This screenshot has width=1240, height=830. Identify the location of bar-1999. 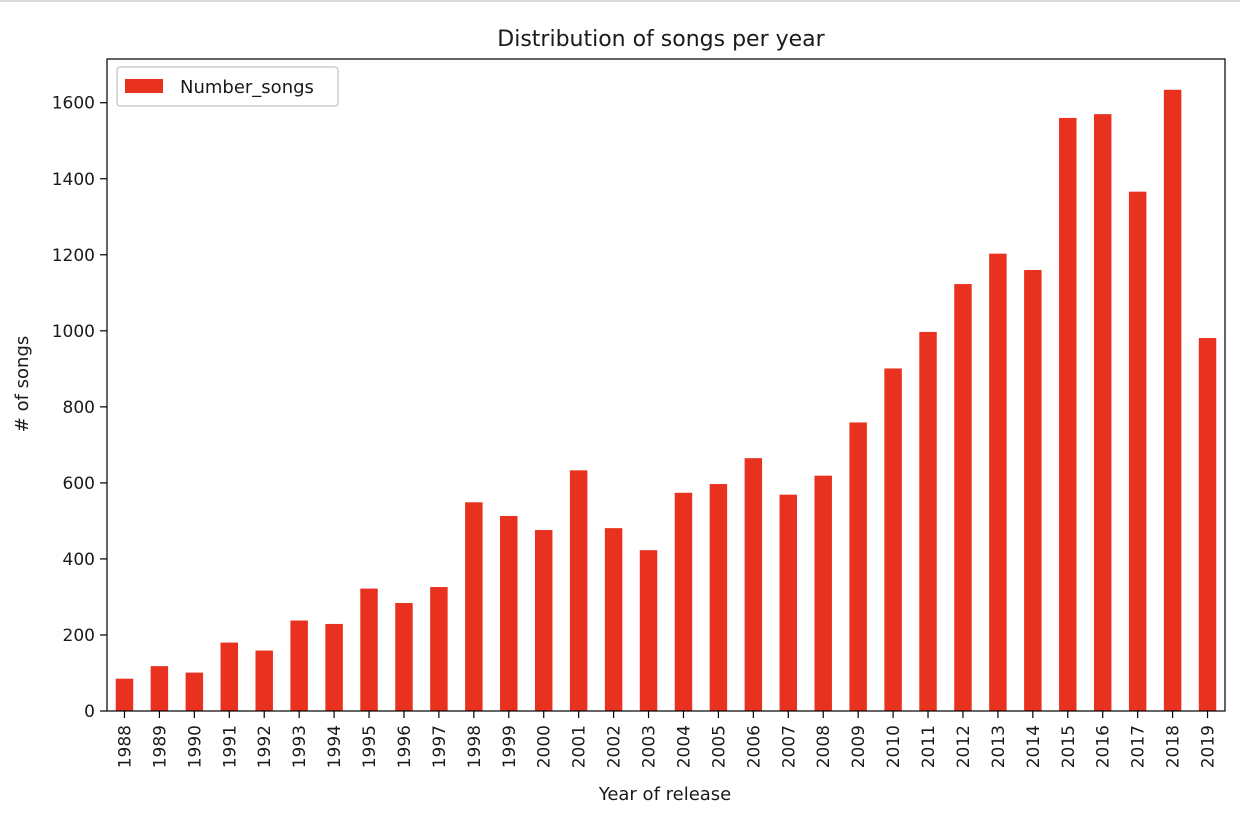
(509, 613).